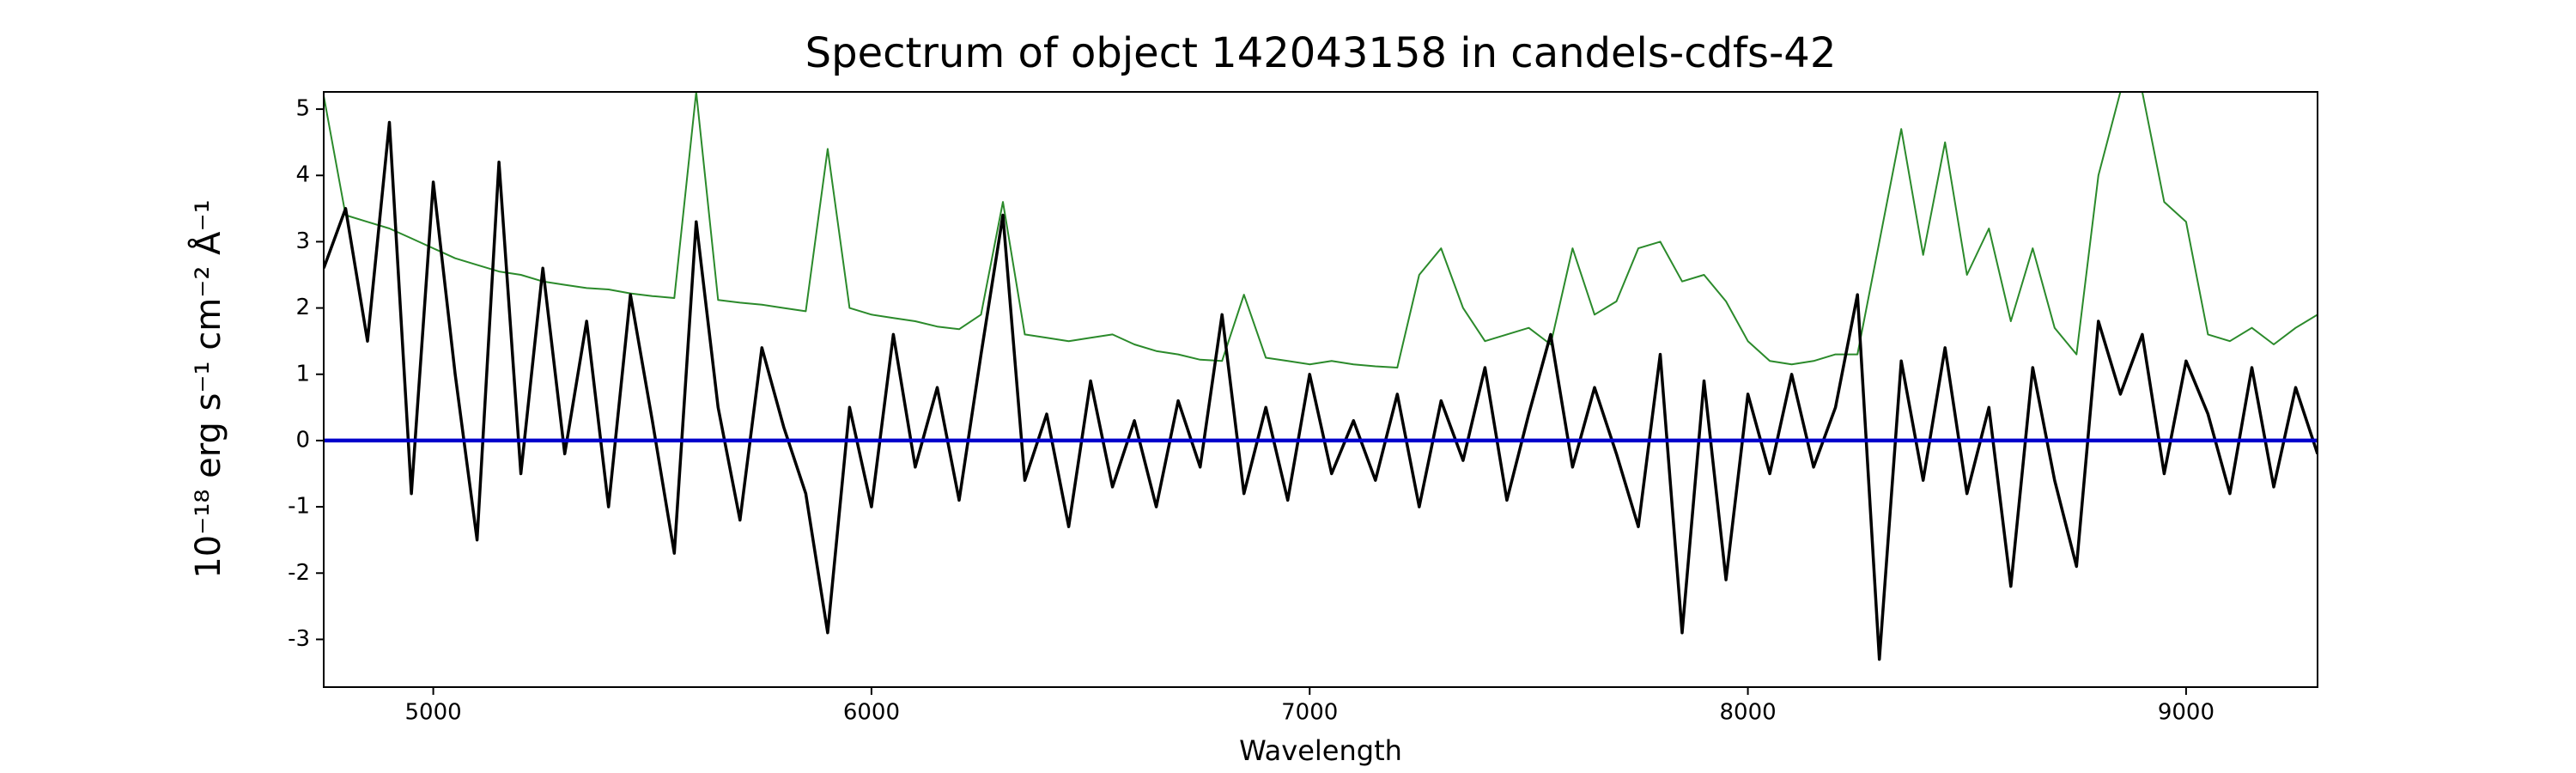 This screenshot has height=773, width=2576. Describe the element at coordinates (299, 573) in the screenshot. I see `y-tick-label: -2` at that location.